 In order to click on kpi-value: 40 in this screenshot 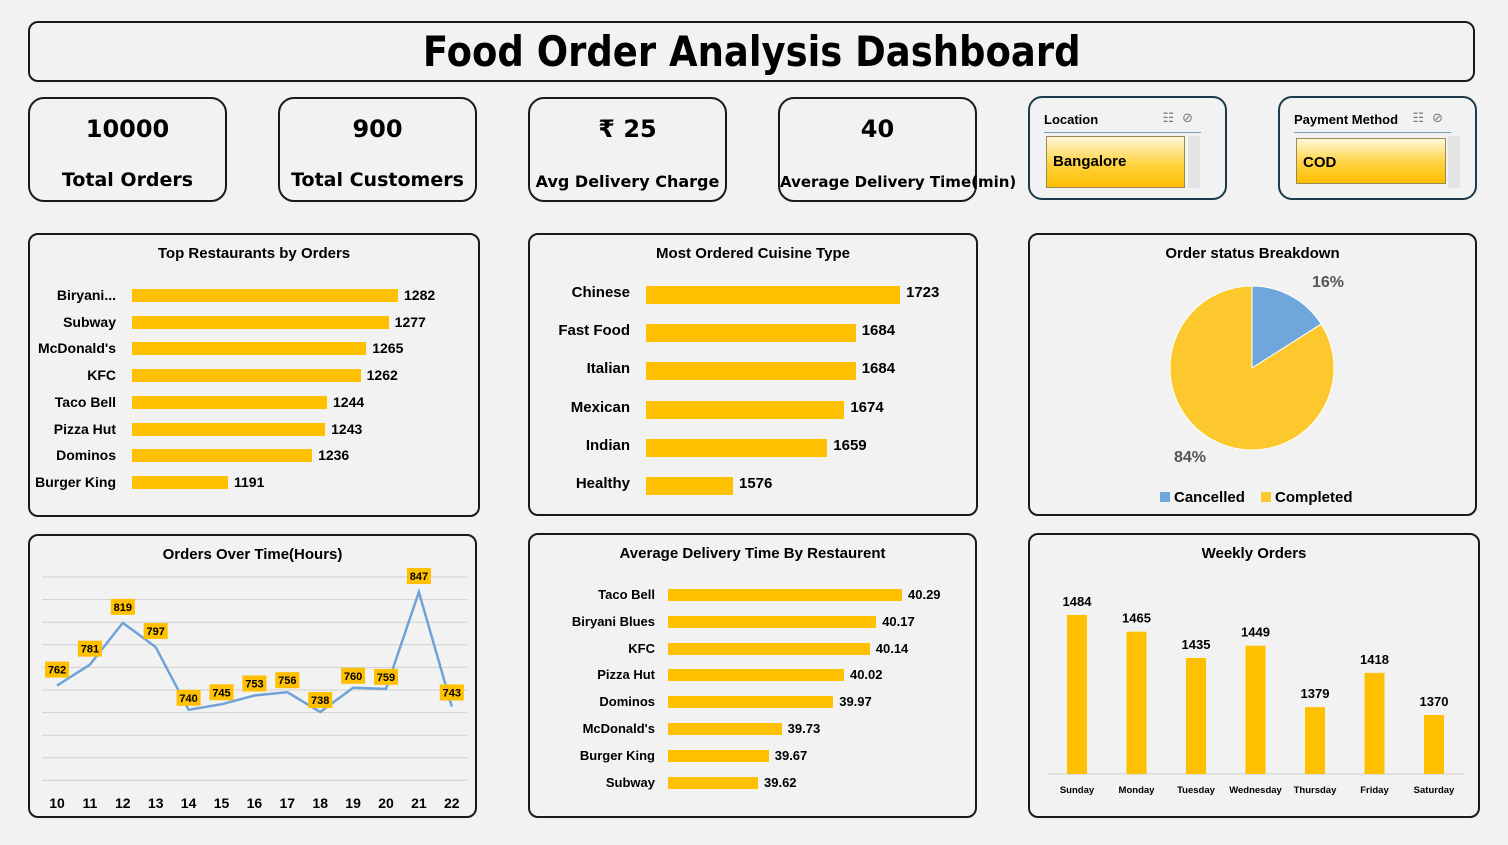, I will do `click(877, 129)`.